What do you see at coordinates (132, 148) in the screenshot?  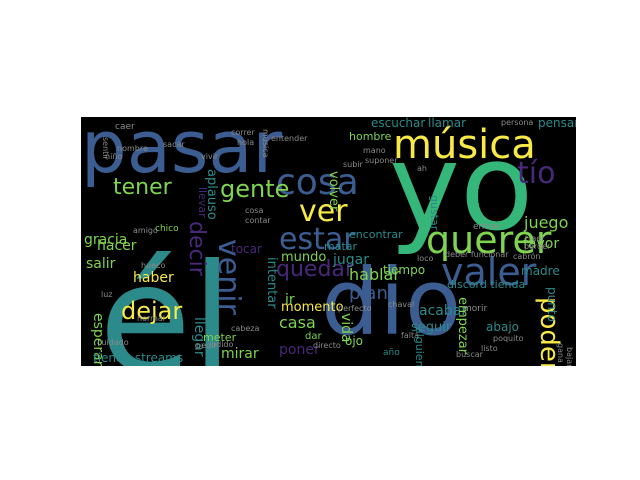 I see `word-nombre: nombre` at bounding box center [132, 148].